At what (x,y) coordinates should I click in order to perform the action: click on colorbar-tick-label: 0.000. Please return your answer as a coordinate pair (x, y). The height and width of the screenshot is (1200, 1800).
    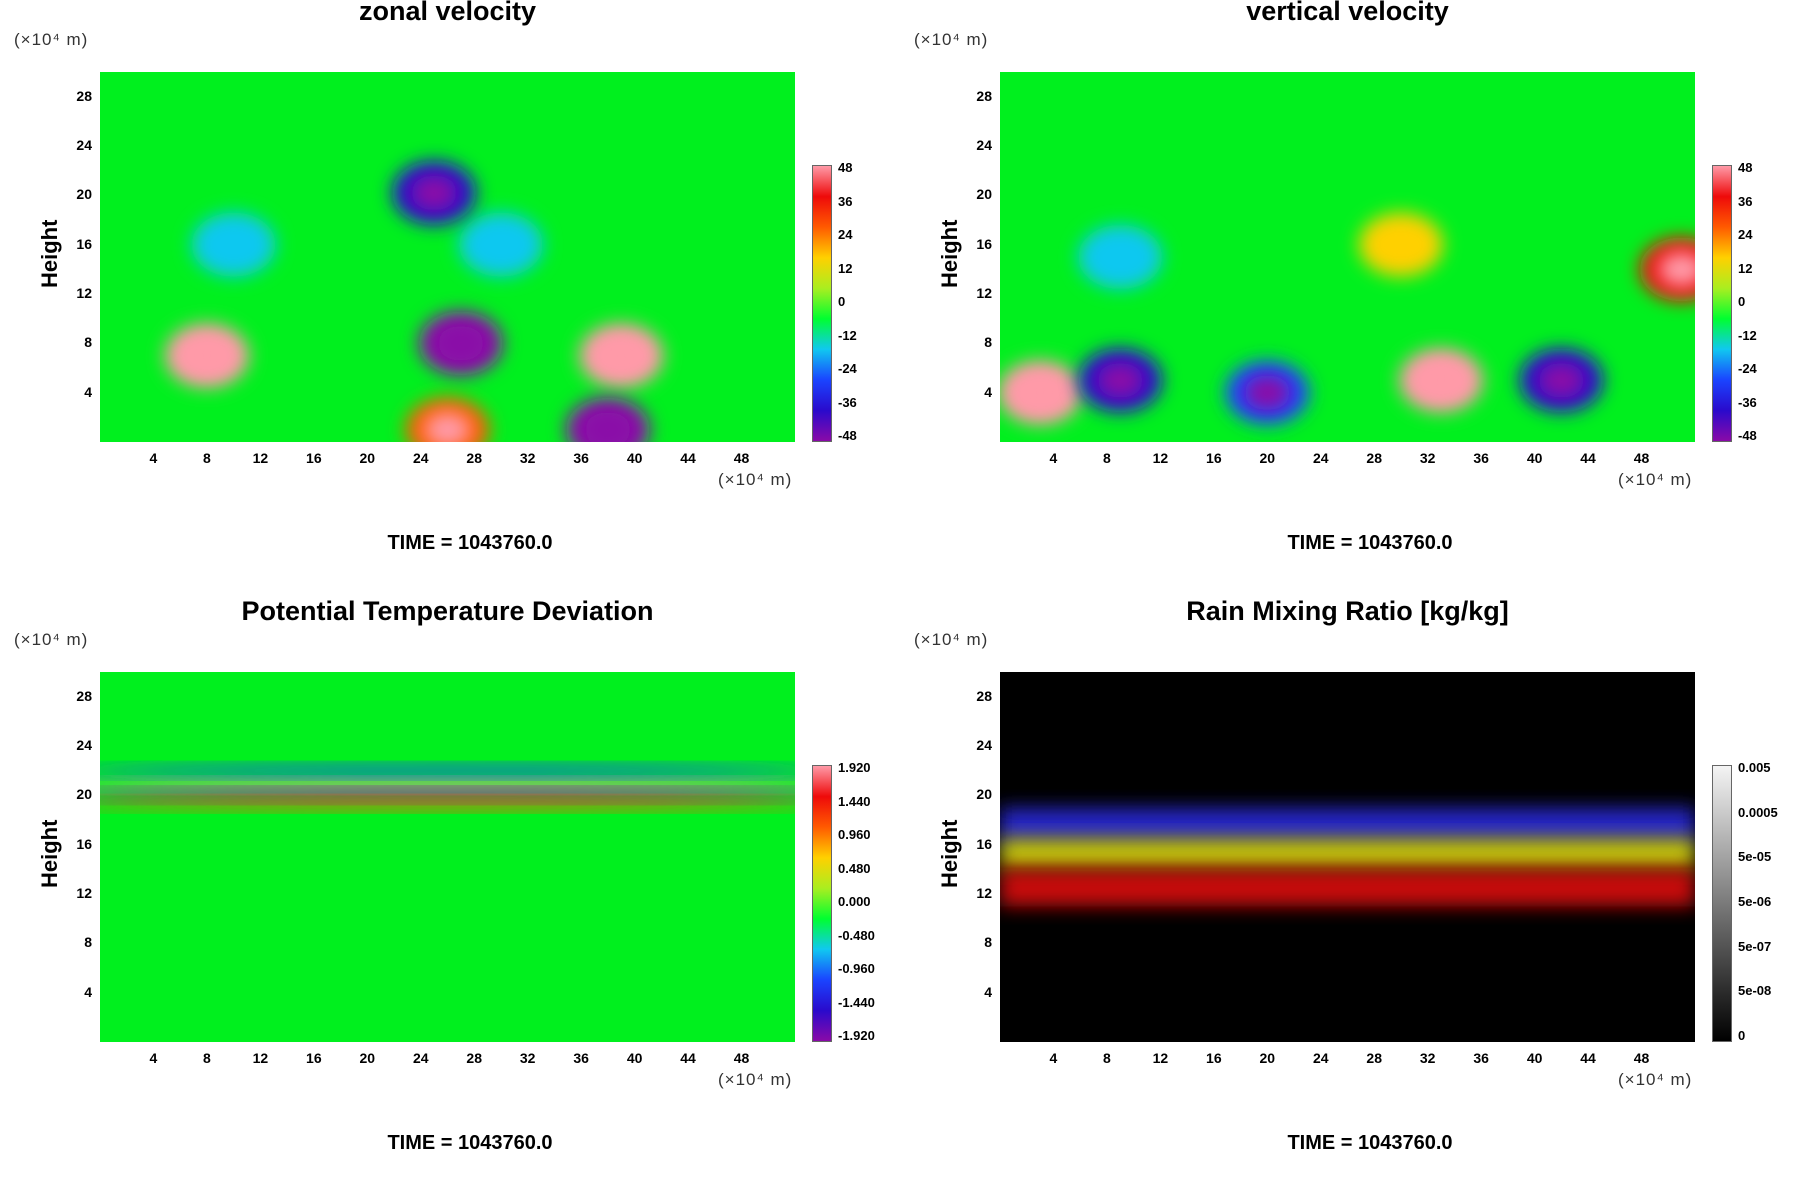
    Looking at the image, I should click on (854, 901).